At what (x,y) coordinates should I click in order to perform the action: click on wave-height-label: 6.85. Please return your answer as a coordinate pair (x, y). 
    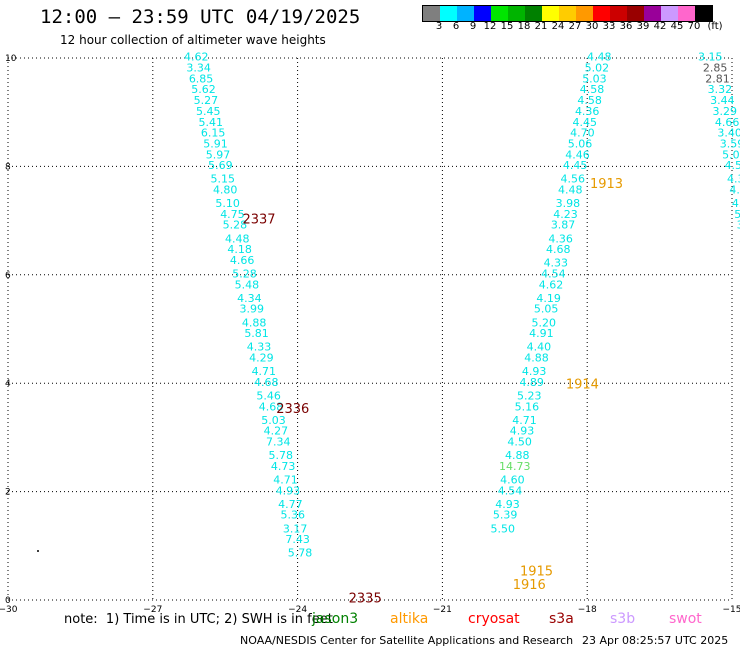
    Looking at the image, I should click on (201, 78).